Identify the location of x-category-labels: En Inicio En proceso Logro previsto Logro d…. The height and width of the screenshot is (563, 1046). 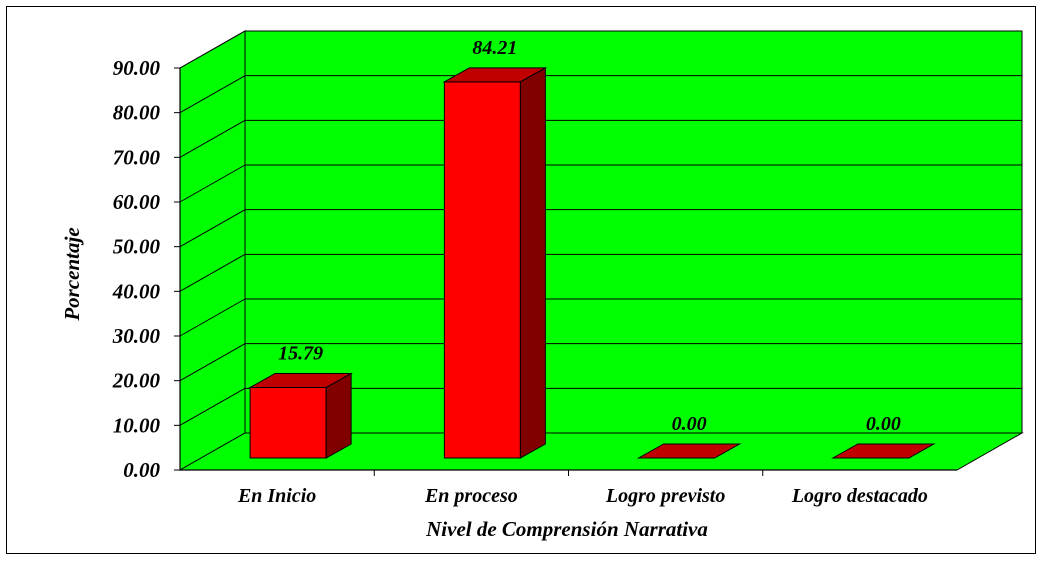
(582, 496).